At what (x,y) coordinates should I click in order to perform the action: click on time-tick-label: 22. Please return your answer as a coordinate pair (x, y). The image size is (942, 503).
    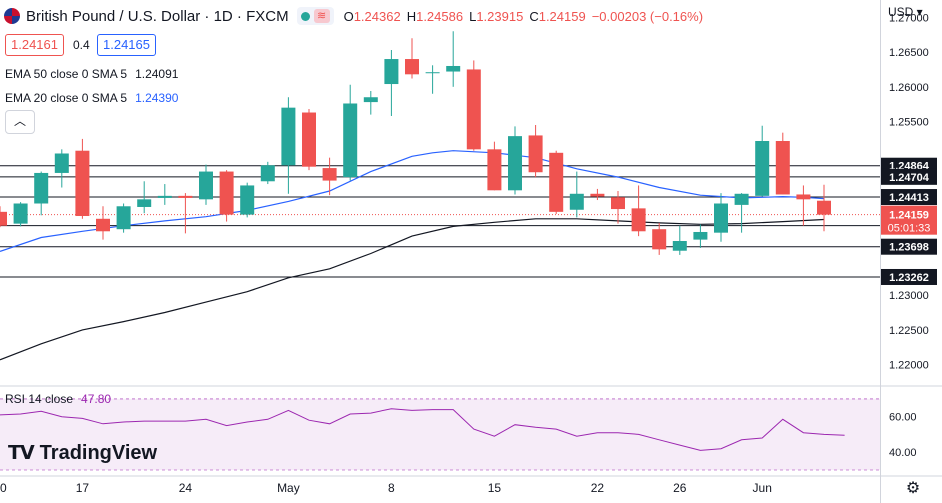
    Looking at the image, I should click on (598, 488).